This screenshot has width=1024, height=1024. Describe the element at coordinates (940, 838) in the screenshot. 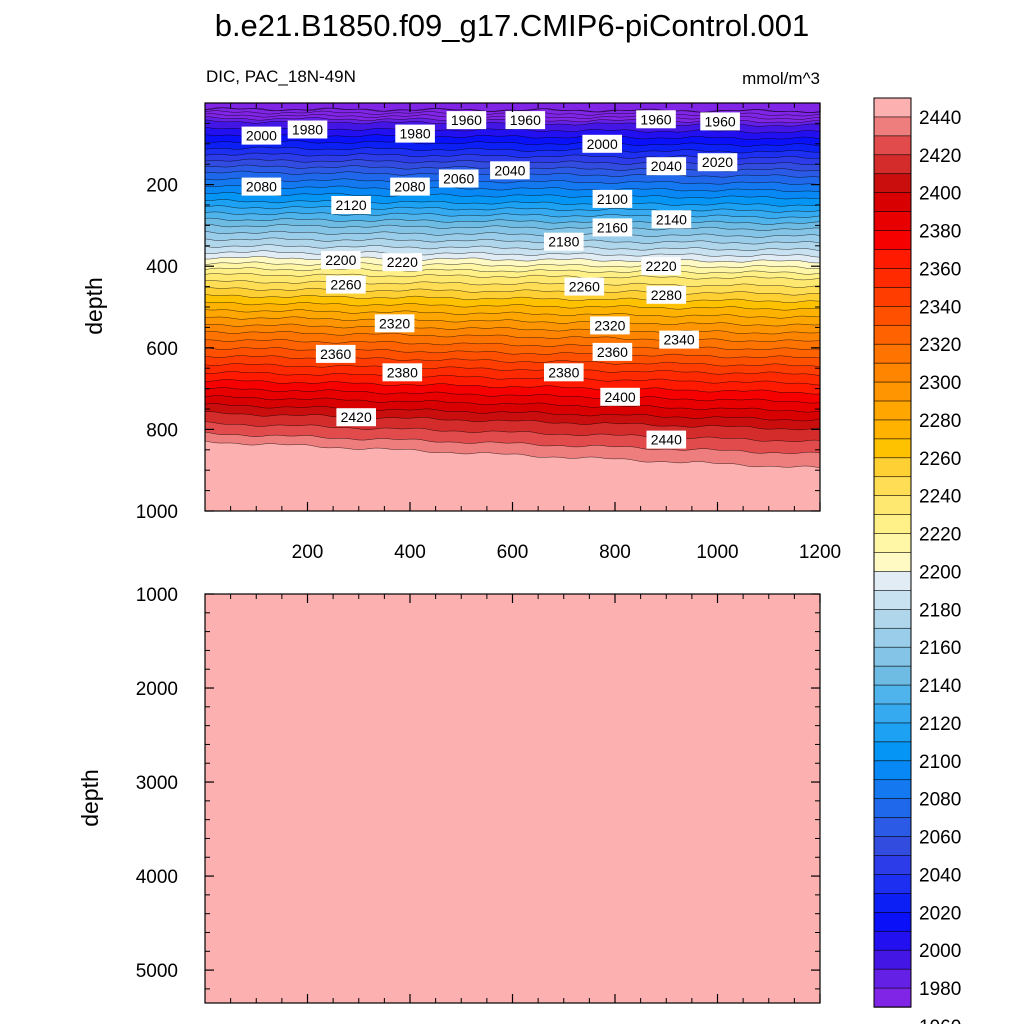

I see `colorbar-label: 2060` at that location.